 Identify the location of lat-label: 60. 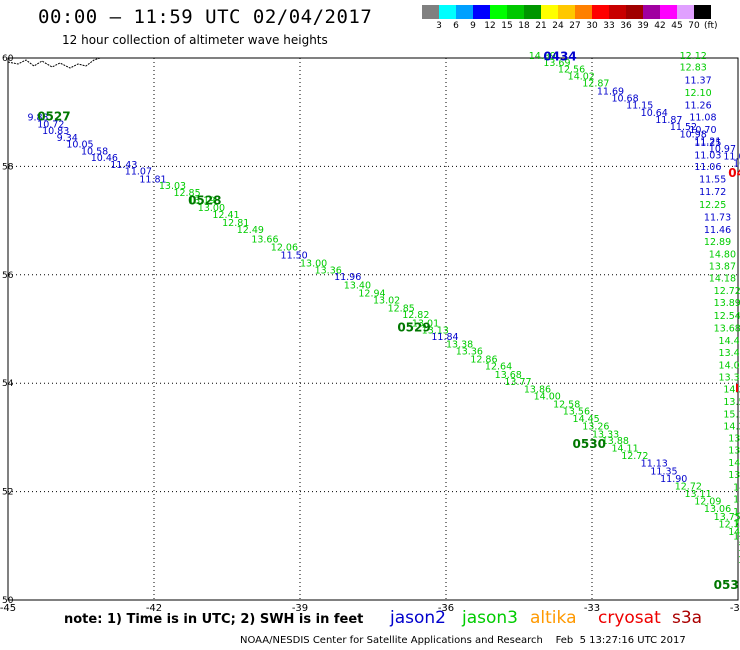
(8, 59).